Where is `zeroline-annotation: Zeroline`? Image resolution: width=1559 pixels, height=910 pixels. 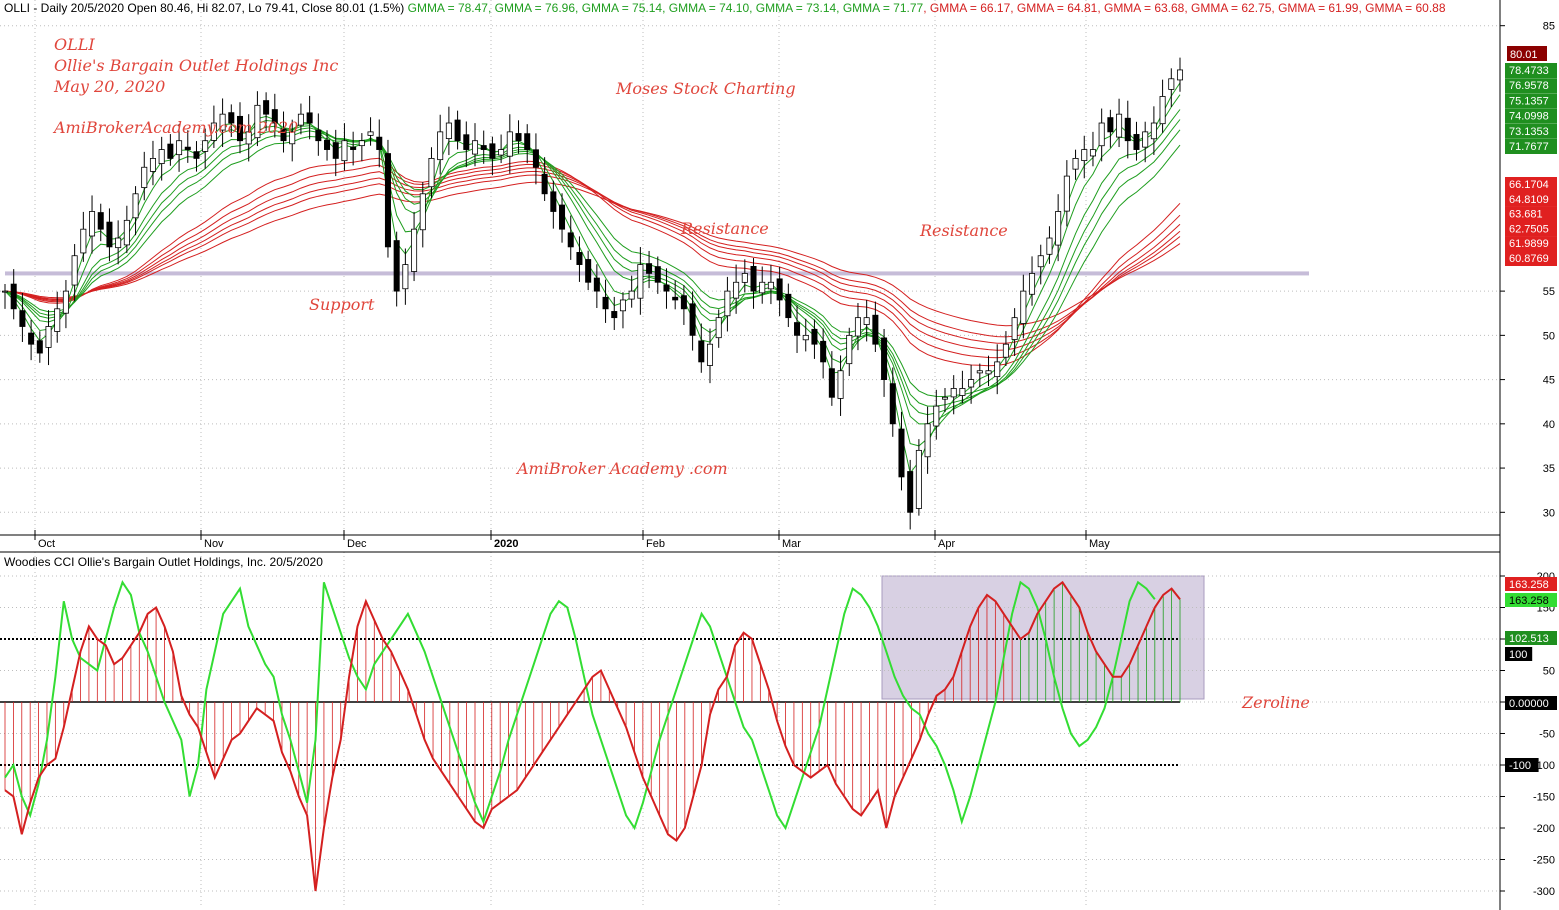 zeroline-annotation: Zeroline is located at coordinates (1276, 702).